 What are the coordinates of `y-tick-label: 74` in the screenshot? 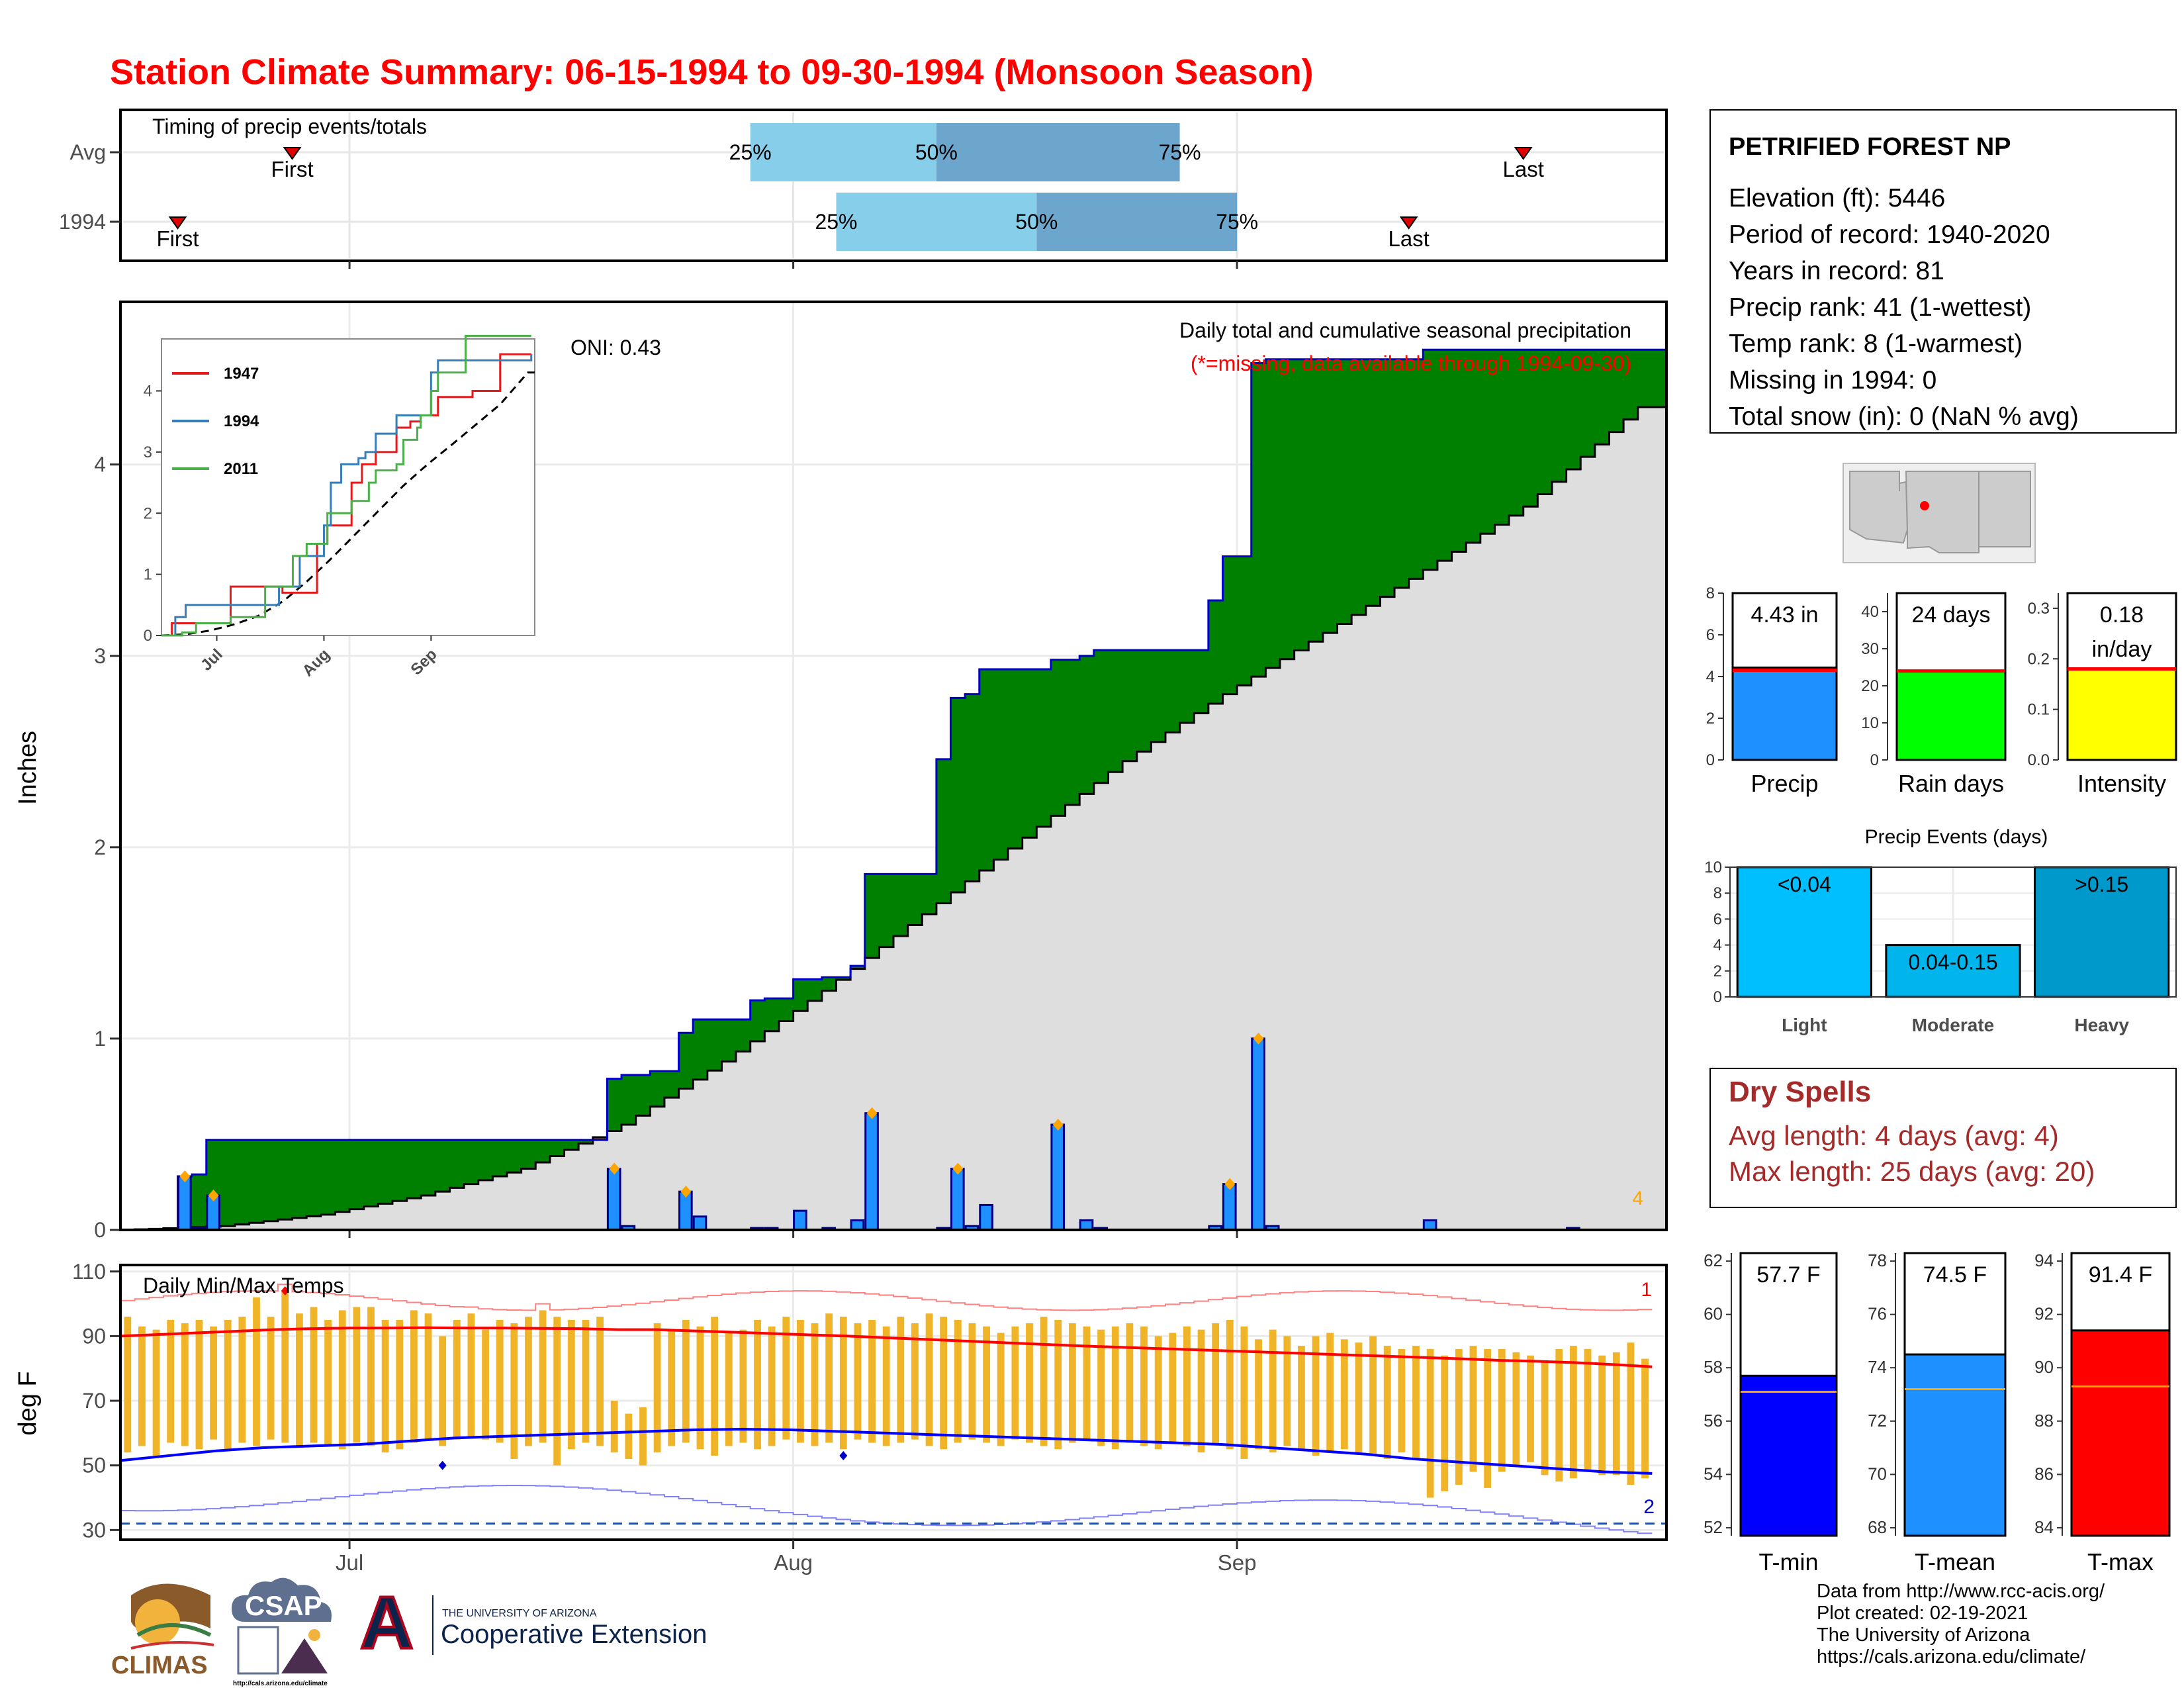 It's located at (1877, 1367).